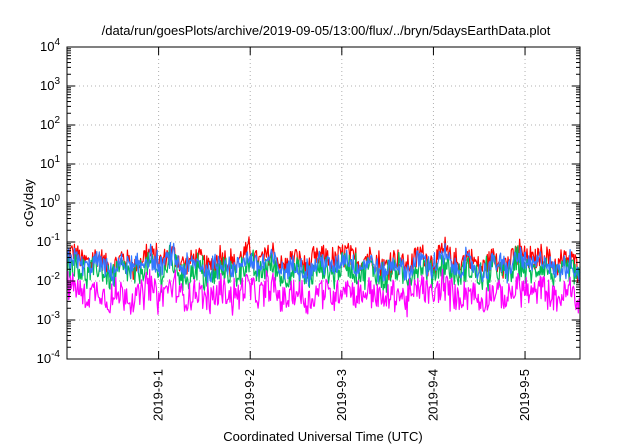 The width and height of the screenshot is (640, 448). Describe the element at coordinates (49, 318) in the screenshot. I see `y-tick-label: 10⁻³` at that location.